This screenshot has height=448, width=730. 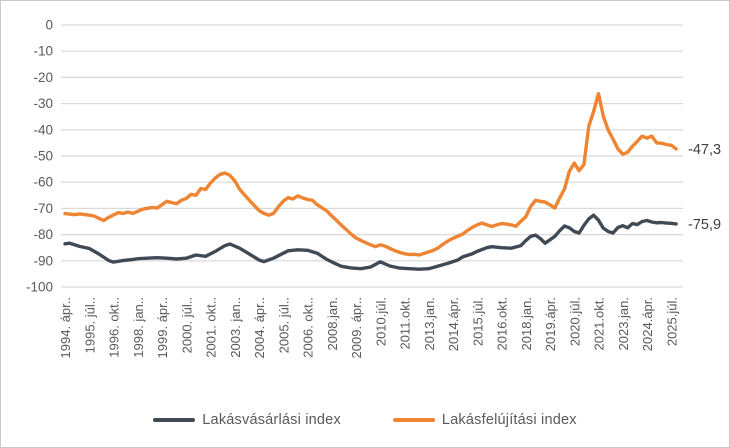 What do you see at coordinates (138, 327) in the screenshot?
I see `x-axis-tick-label: 1998. jan..` at bounding box center [138, 327].